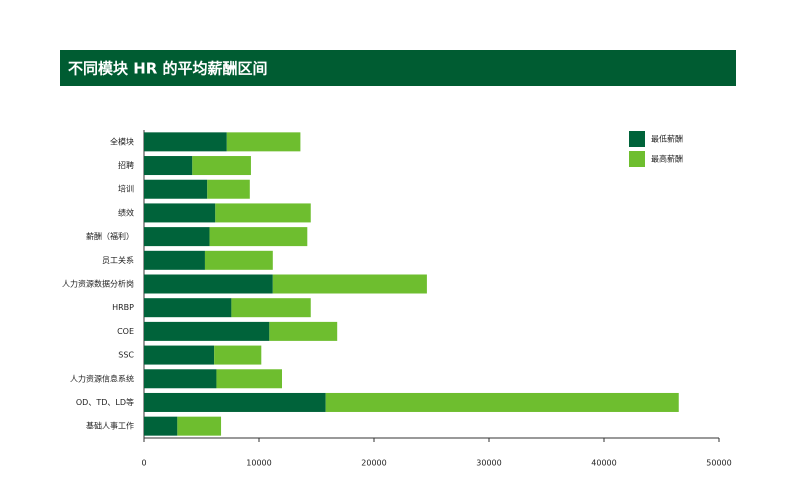  I want to click on y-tick-label: 薪酬（福利）, so click(110, 236).